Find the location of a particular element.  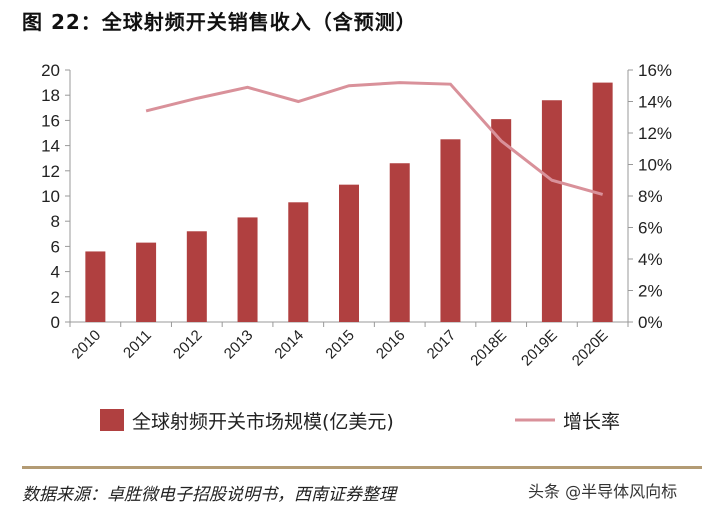

x-tick-label: 2012 is located at coordinates (188, 345).